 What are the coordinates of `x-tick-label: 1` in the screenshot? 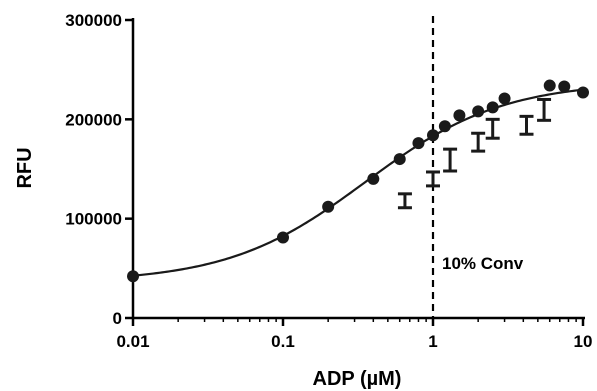 It's located at (432, 341).